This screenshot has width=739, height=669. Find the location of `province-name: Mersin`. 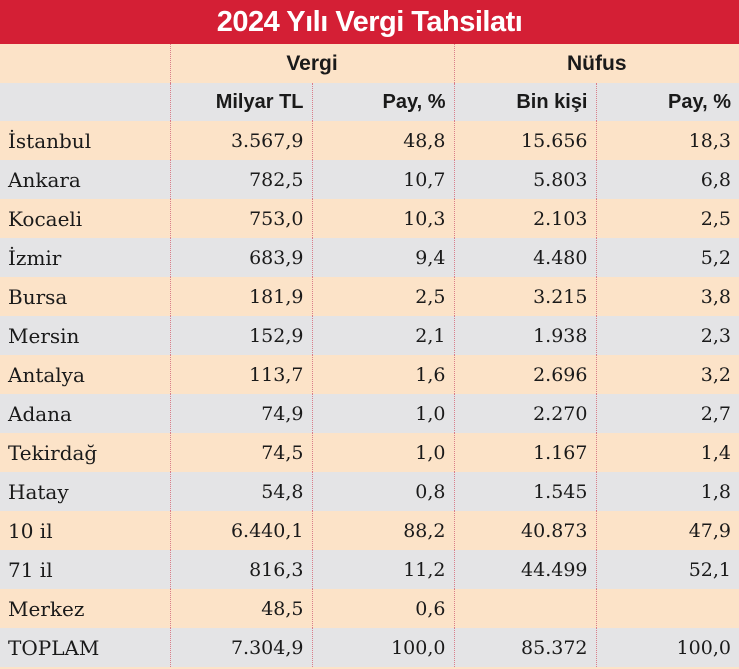

province-name: Mersin is located at coordinates (85, 335).